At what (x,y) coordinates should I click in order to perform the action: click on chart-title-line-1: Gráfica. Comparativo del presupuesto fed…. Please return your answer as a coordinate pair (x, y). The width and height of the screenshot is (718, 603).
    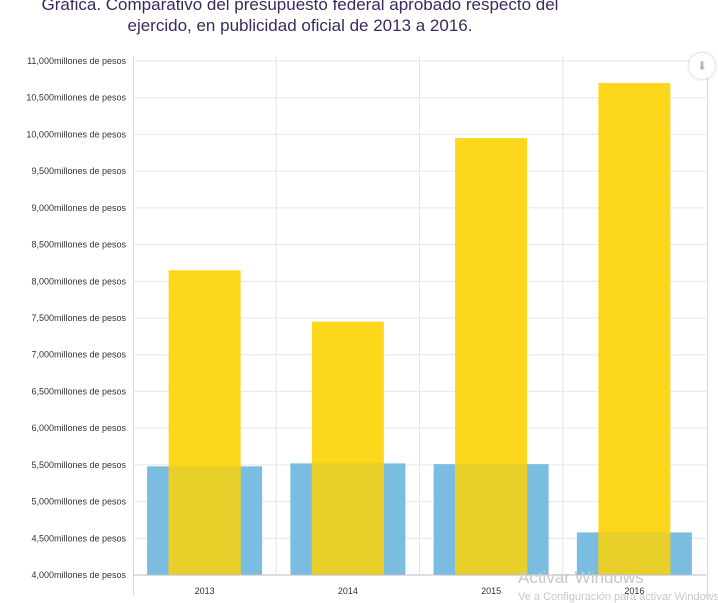
    Looking at the image, I should click on (300, 7).